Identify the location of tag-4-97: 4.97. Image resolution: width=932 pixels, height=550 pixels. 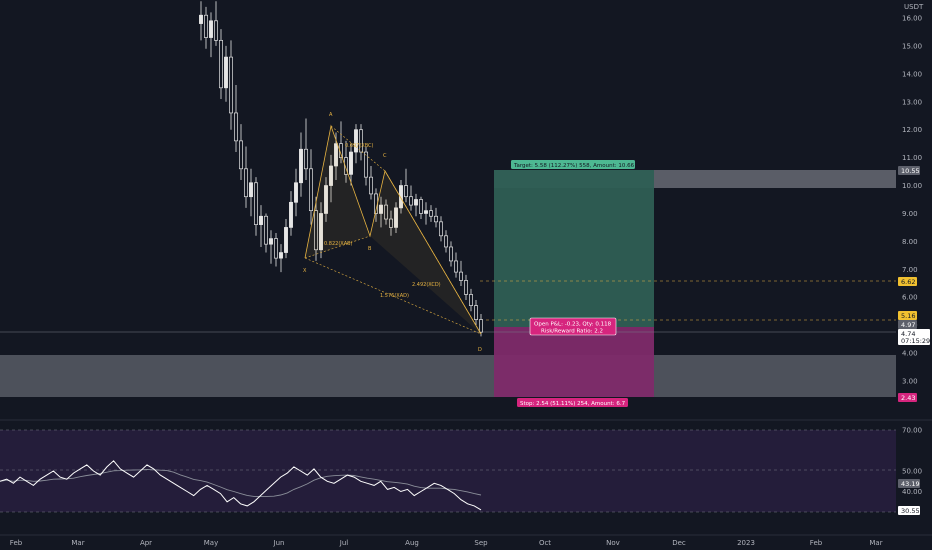
(908, 325).